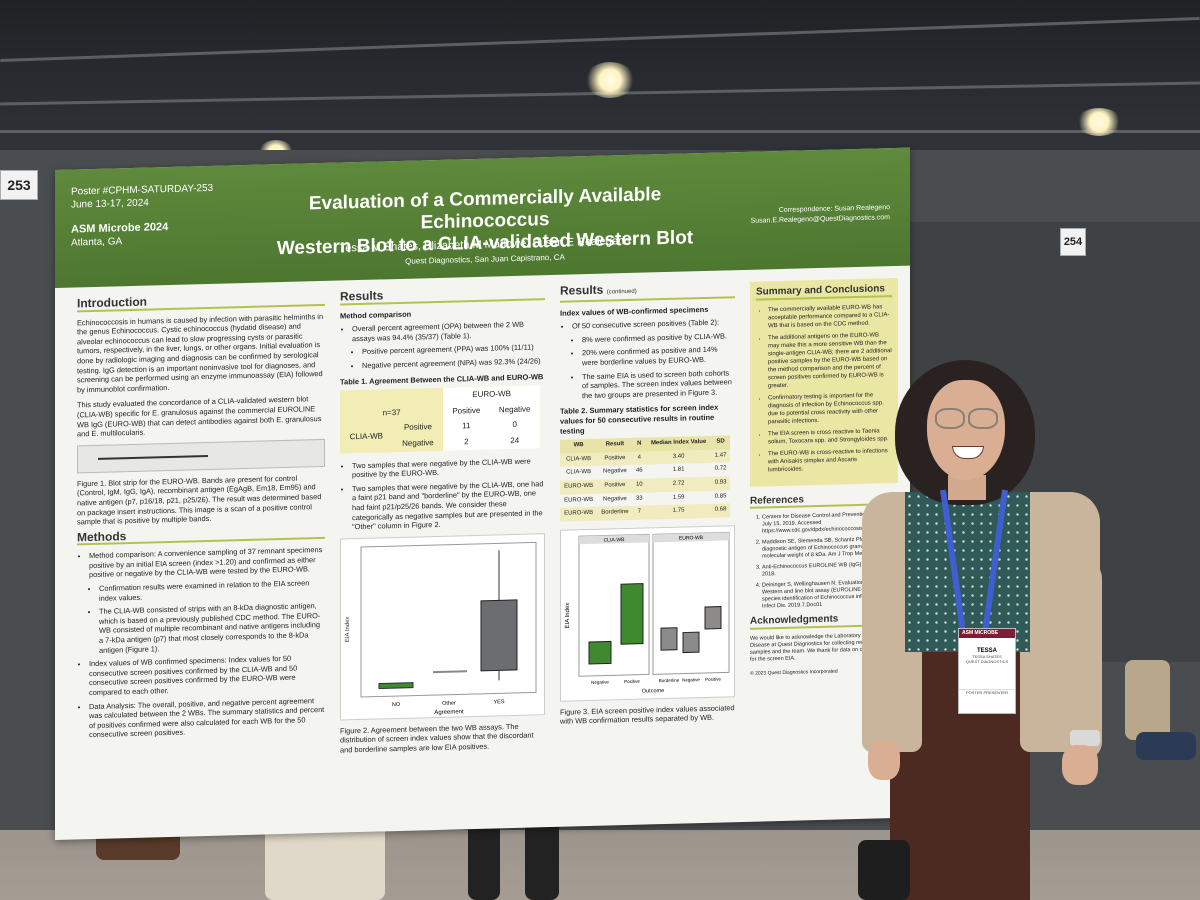 The width and height of the screenshot is (1200, 900). I want to click on section-heading-text: Results, so click(582, 290).